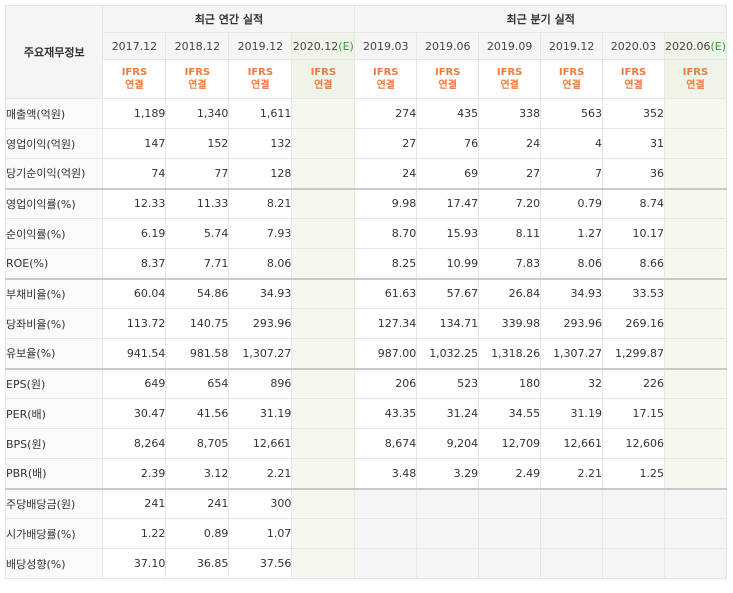 The width and height of the screenshot is (733, 593). I want to click on annual-value-cell: 41.56, so click(197, 413).